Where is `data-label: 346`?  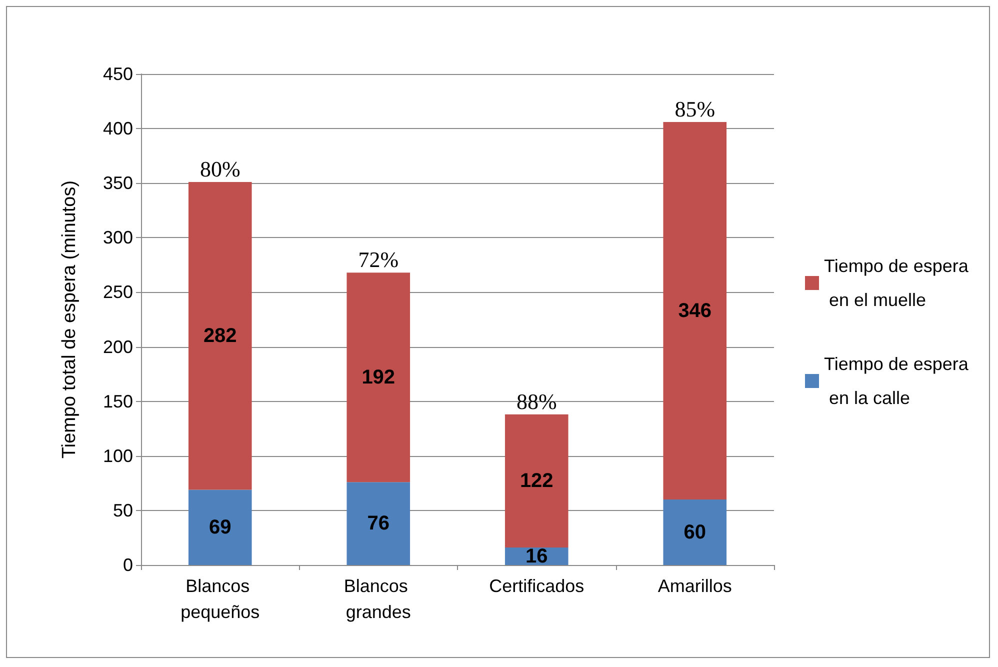 data-label: 346 is located at coordinates (695, 311).